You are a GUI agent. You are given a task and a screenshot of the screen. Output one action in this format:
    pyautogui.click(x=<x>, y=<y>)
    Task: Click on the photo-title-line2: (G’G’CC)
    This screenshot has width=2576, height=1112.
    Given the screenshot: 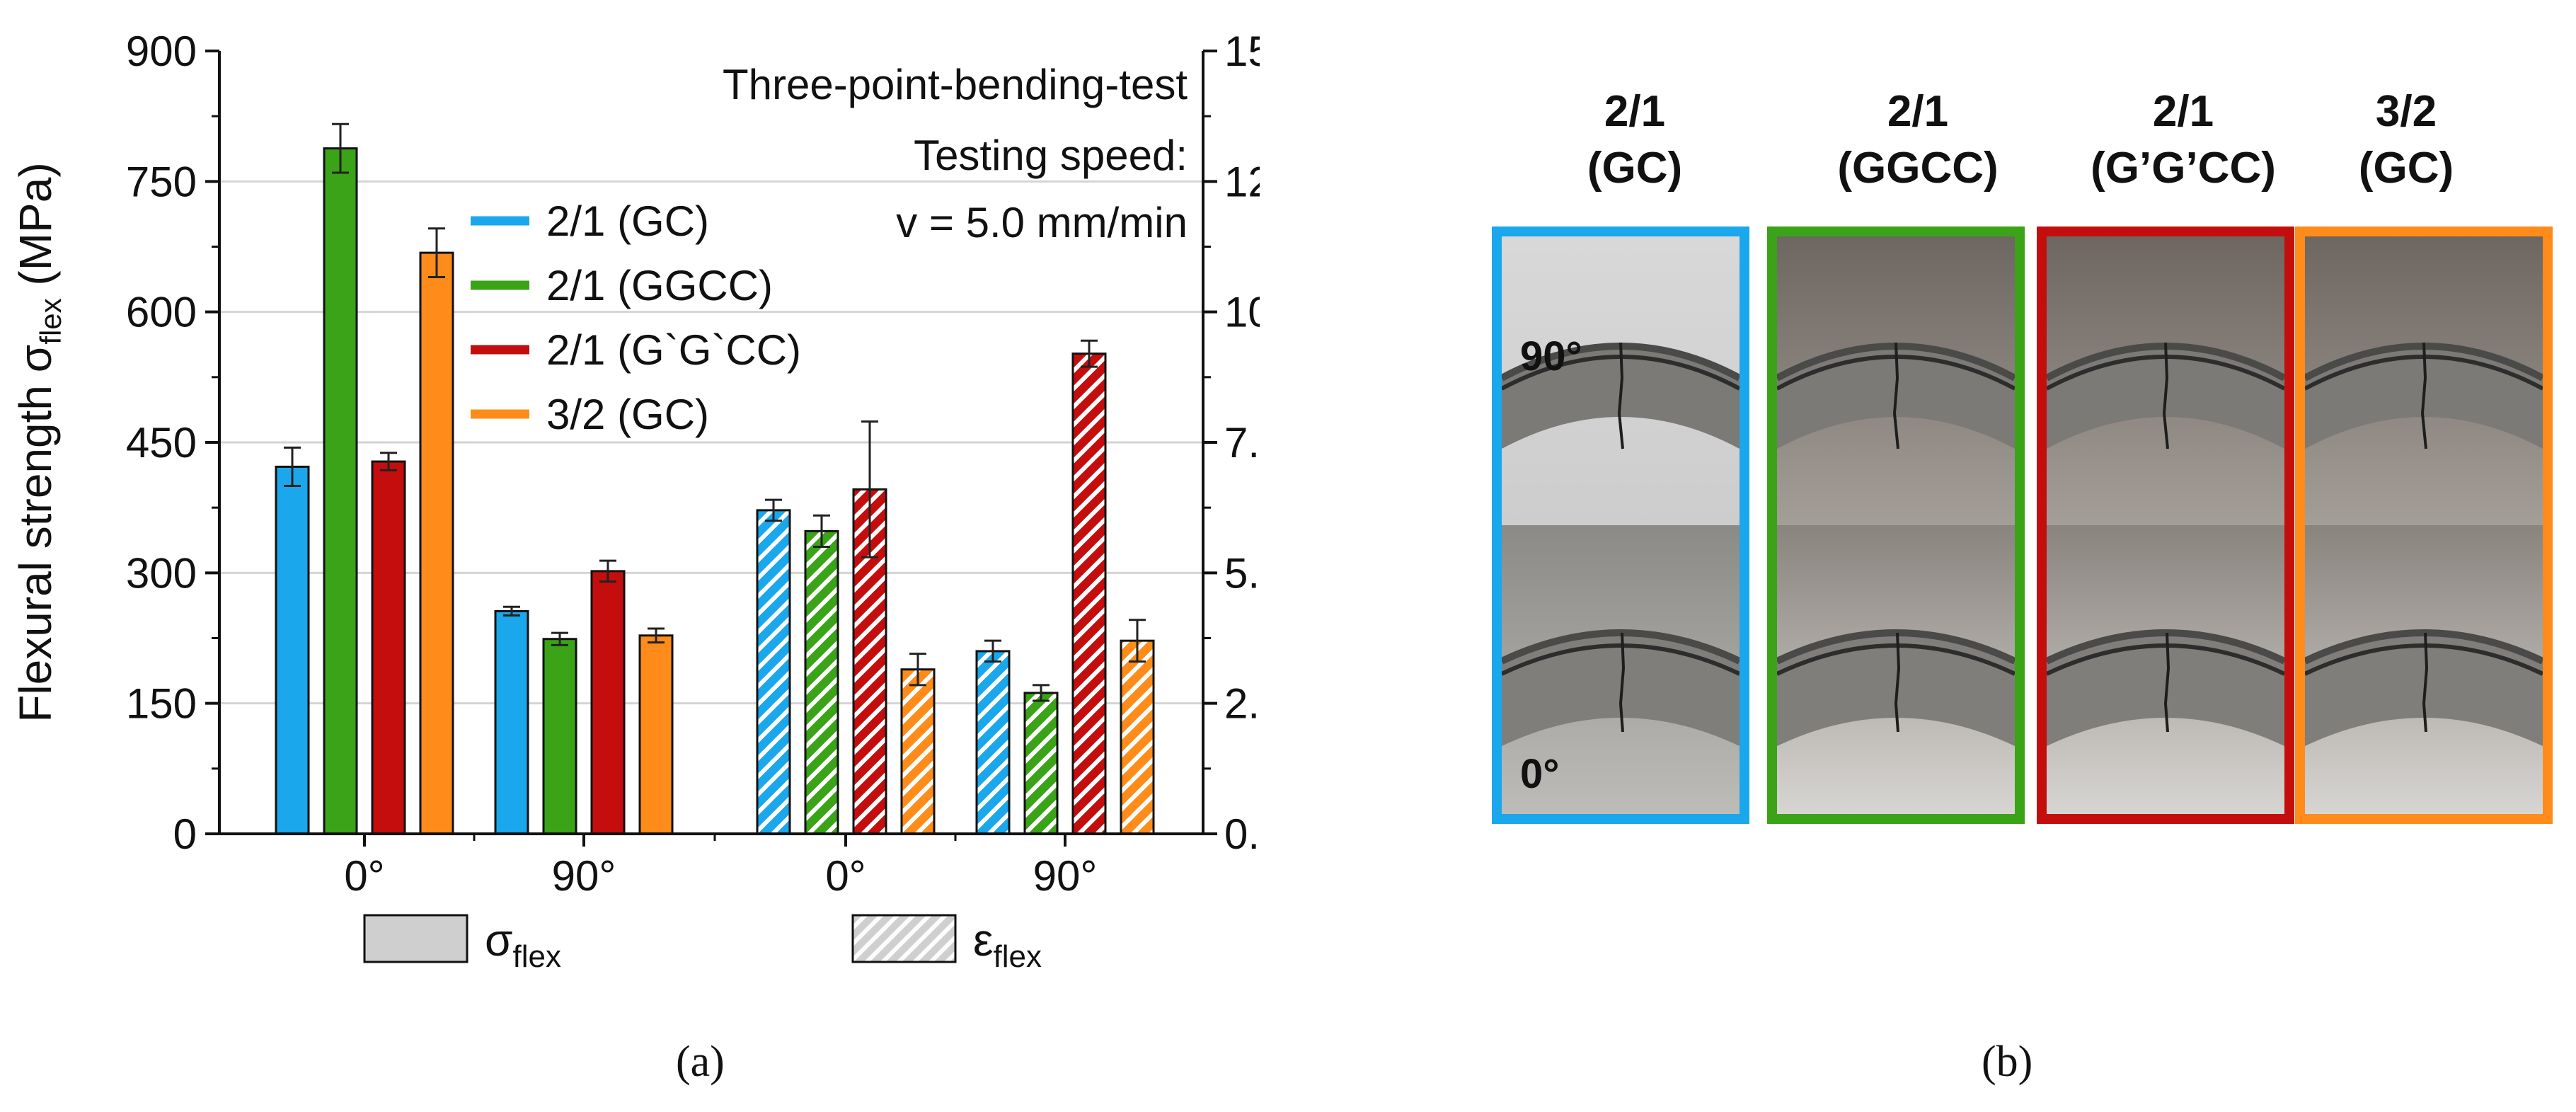 What is the action you would take?
    pyautogui.click(x=2184, y=168)
    